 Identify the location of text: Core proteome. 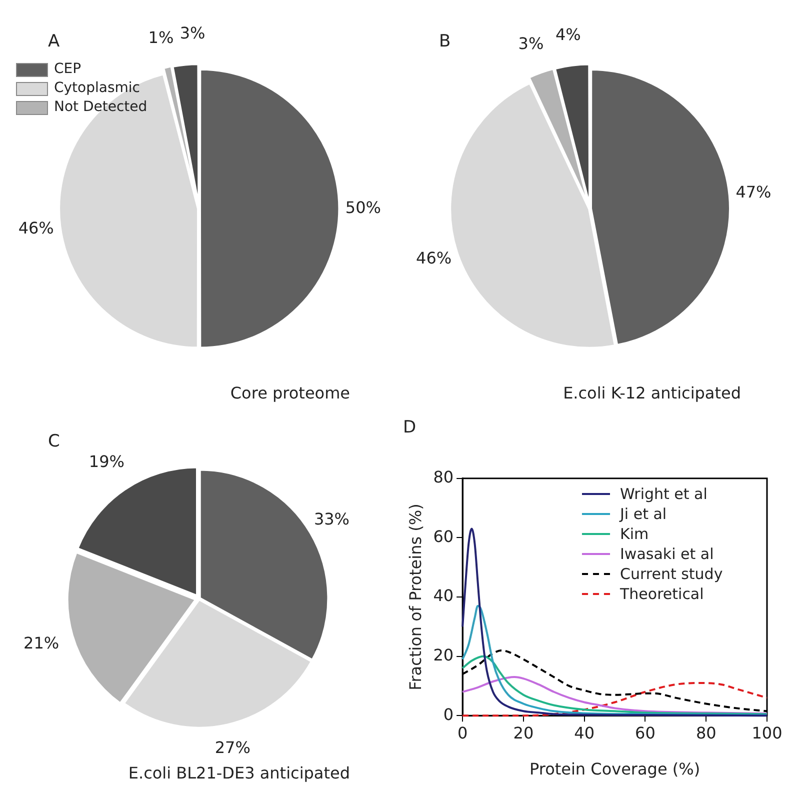
(290, 393).